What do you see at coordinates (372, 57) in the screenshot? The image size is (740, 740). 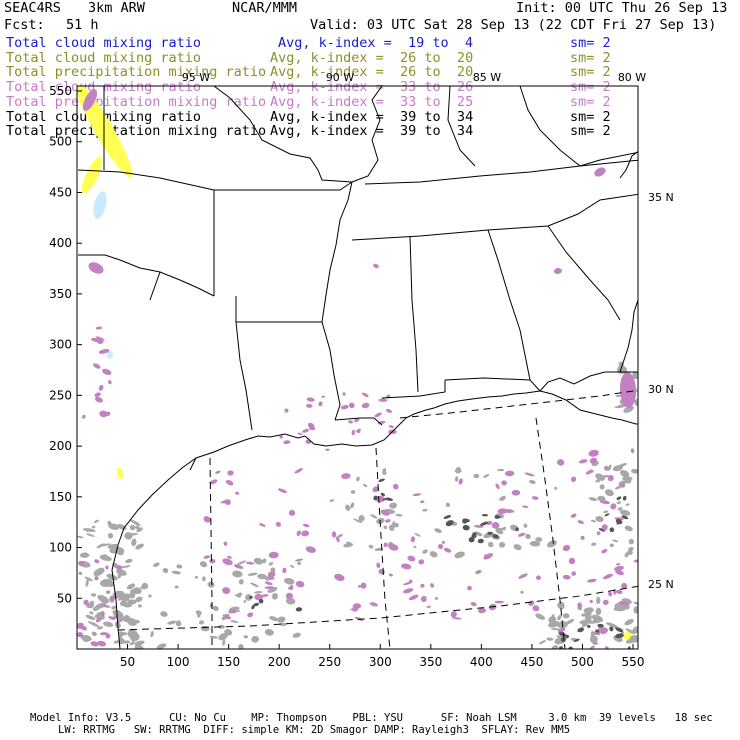 I see `legend-avg-1: Avg, k-index = 26 to 20` at bounding box center [372, 57].